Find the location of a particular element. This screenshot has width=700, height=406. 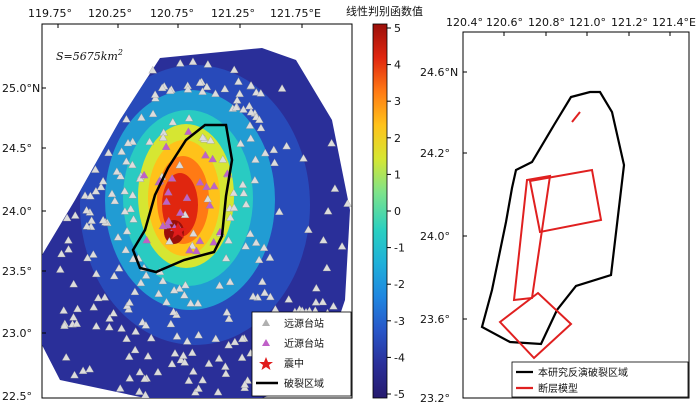

r-lon-tick-1: 120.4° is located at coordinates (464, 22).